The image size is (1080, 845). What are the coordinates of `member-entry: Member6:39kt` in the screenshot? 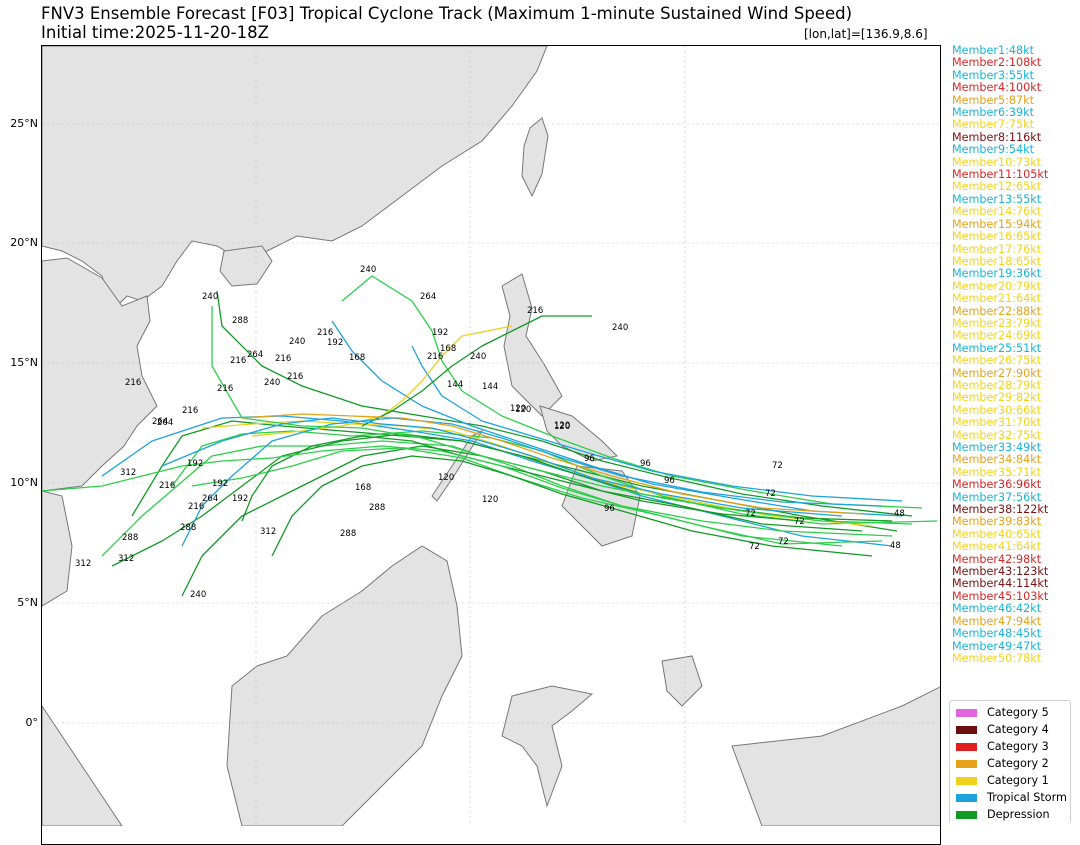 It's located at (993, 113).